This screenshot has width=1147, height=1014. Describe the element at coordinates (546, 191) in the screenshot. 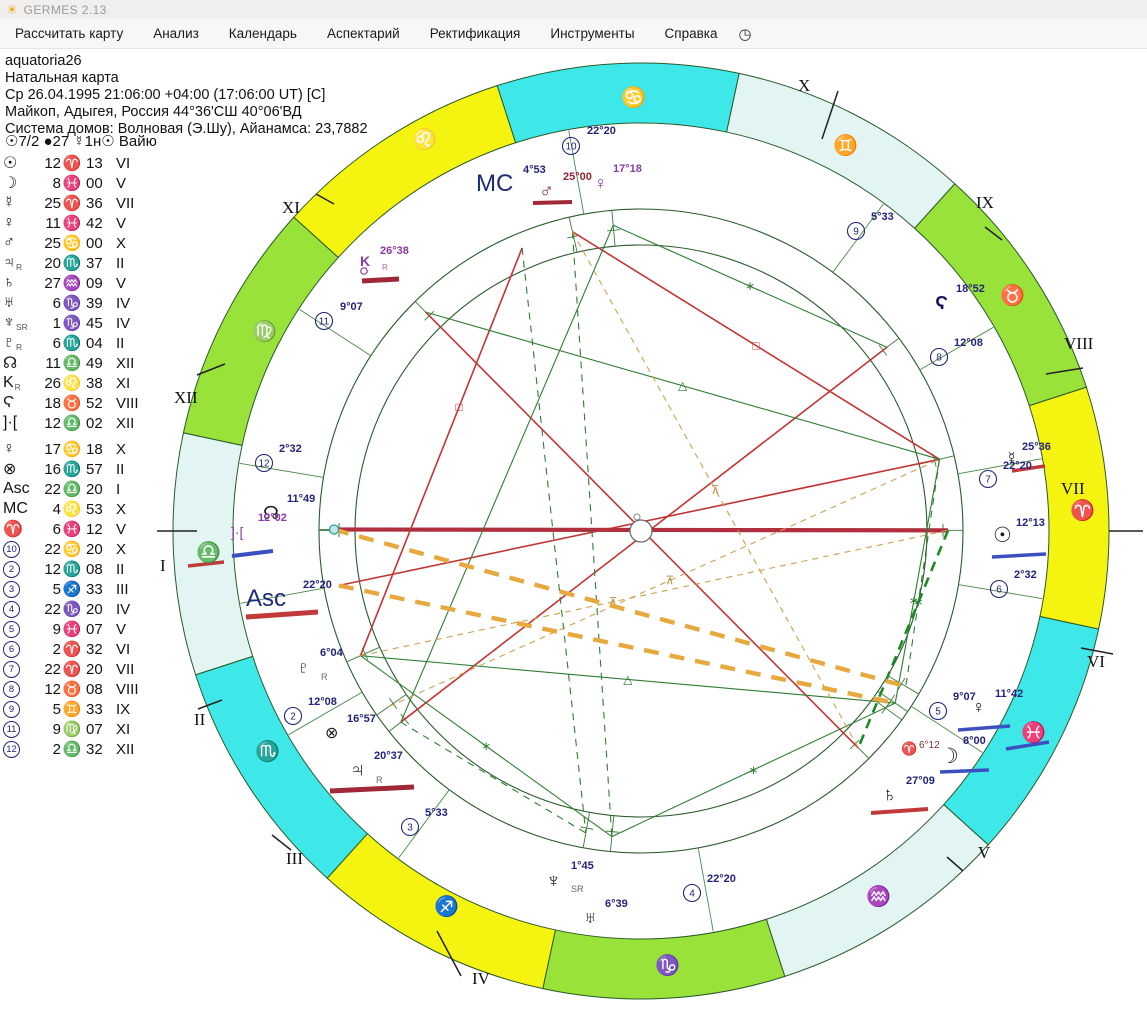

I see `mars-label: ♂` at that location.